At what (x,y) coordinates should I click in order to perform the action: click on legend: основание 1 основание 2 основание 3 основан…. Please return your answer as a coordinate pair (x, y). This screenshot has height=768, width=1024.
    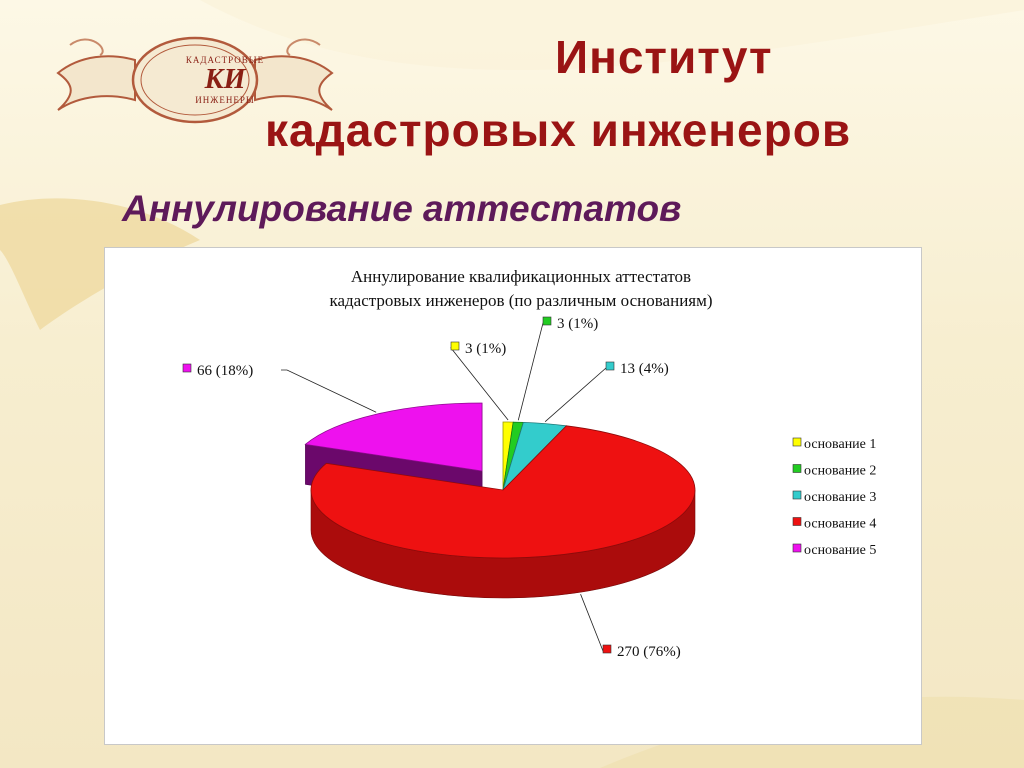
    Looking at the image, I should click on (834, 497).